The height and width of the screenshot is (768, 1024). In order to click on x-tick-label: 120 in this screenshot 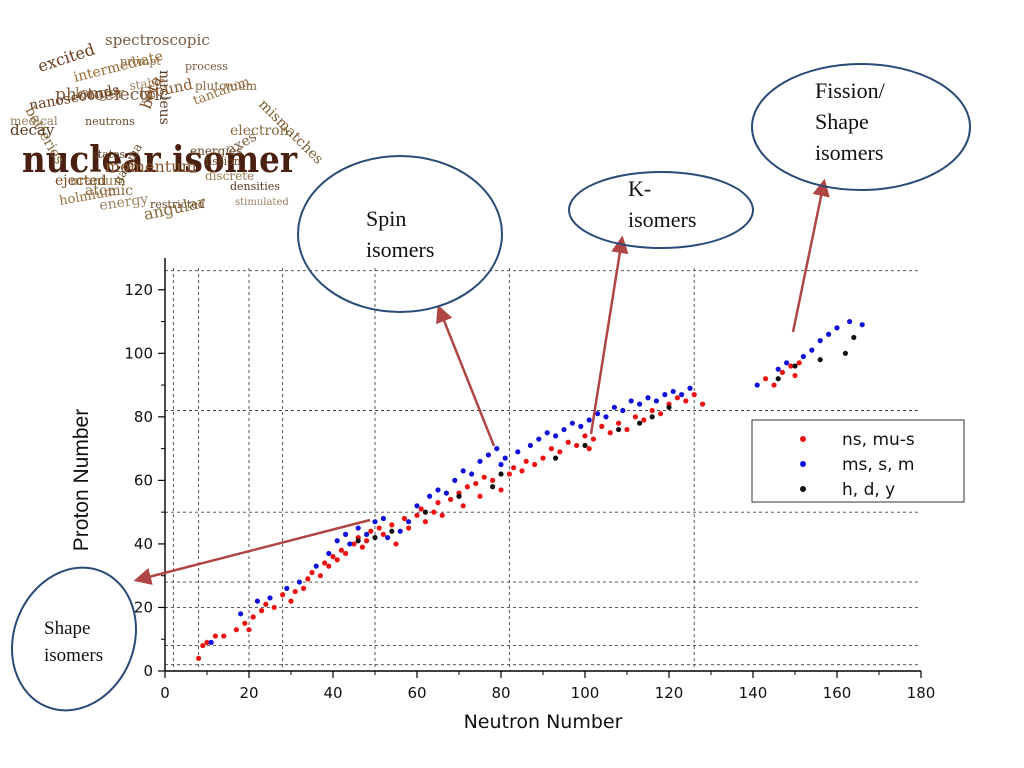, I will do `click(669, 693)`.